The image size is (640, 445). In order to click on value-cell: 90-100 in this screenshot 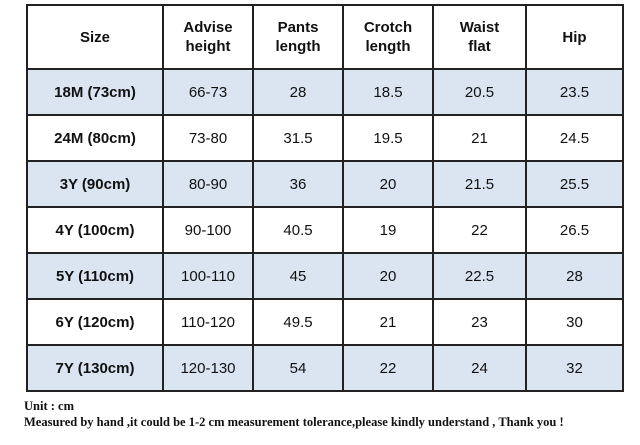, I will do `click(208, 230)`.